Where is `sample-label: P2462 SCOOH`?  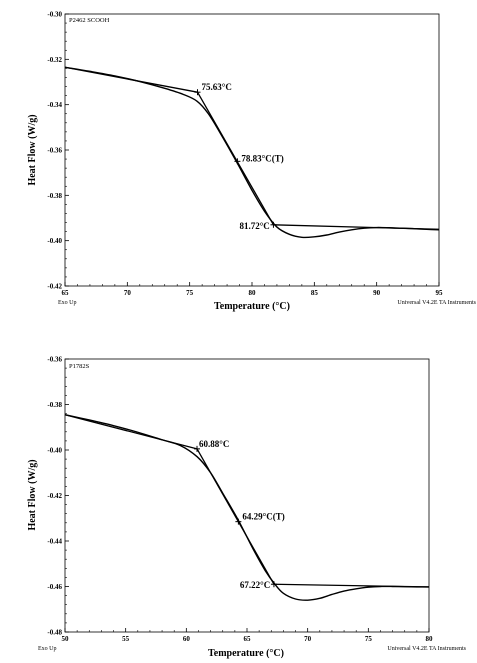 sample-label: P2462 SCOOH is located at coordinates (89, 20).